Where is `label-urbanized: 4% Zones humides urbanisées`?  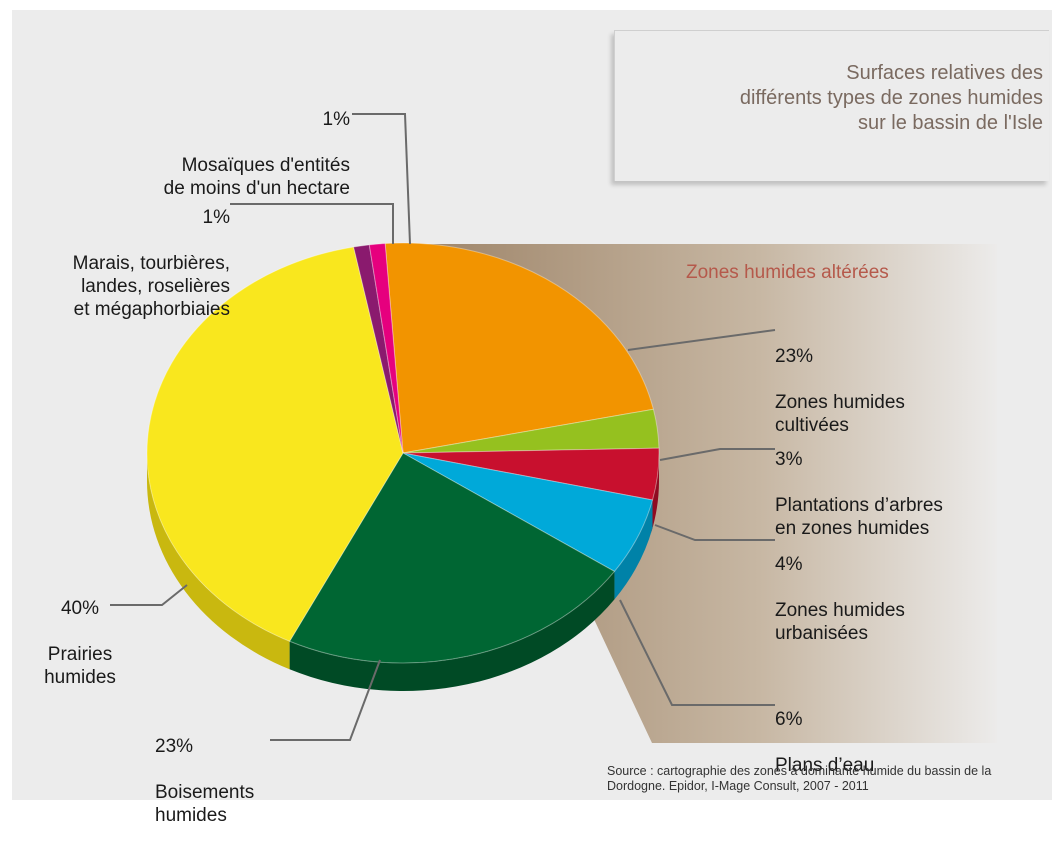
label-urbanized: 4% Zones humides urbanisées is located at coordinates (840, 599).